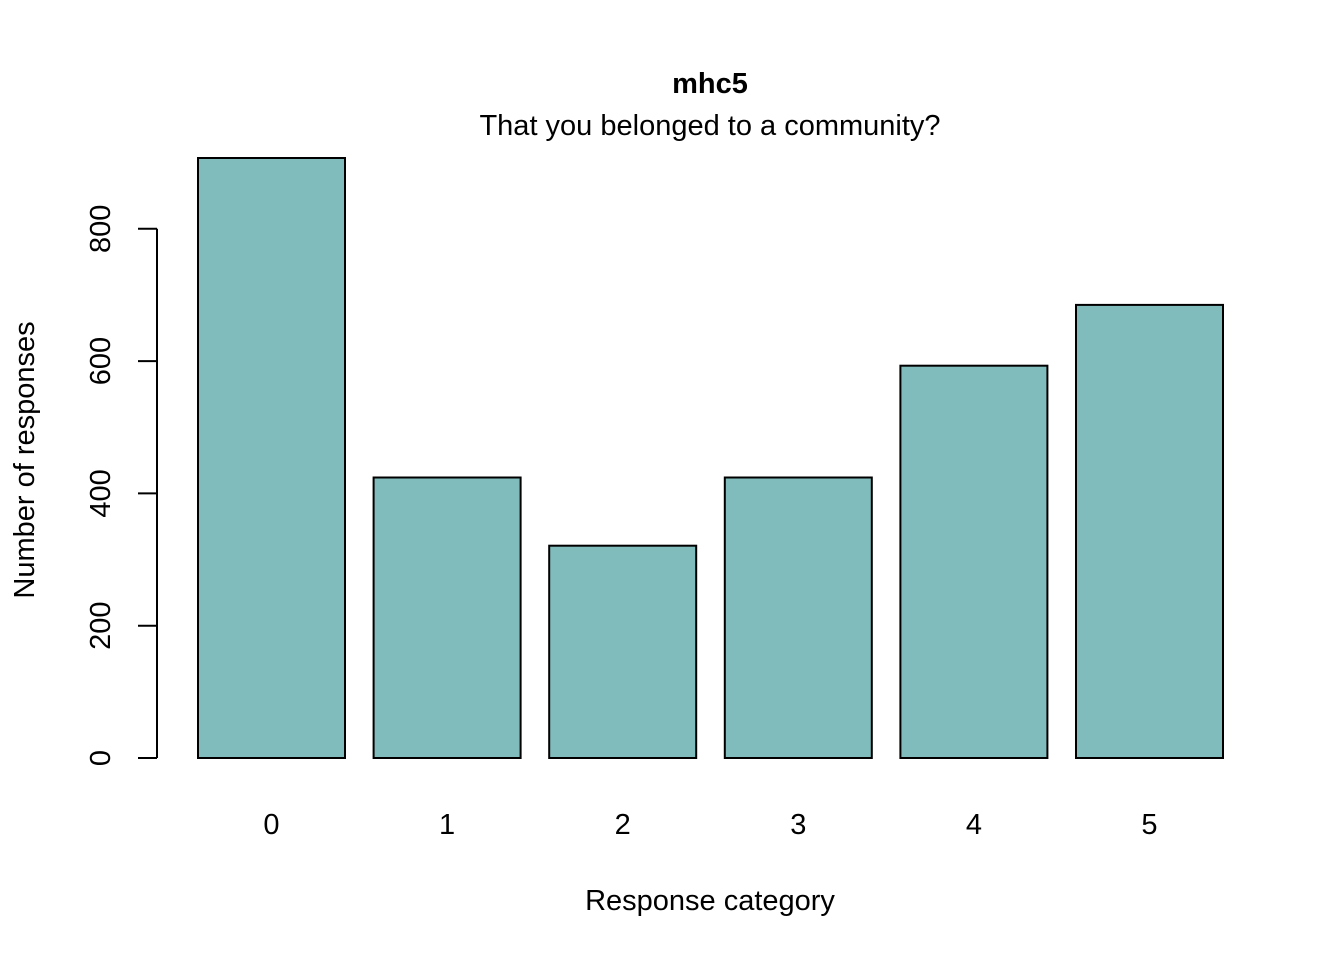  I want to click on x-tick-label: 1, so click(447, 825).